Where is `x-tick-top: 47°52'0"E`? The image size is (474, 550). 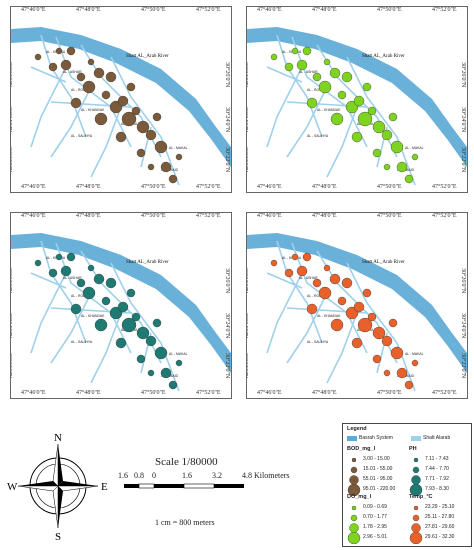
x-tick-top: 47°52'0"E is located at coordinates (208, 216).